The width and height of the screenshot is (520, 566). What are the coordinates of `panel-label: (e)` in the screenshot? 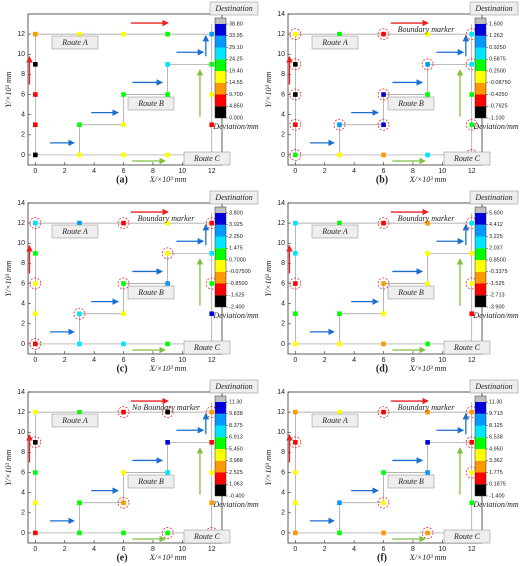 It's located at (121, 557).